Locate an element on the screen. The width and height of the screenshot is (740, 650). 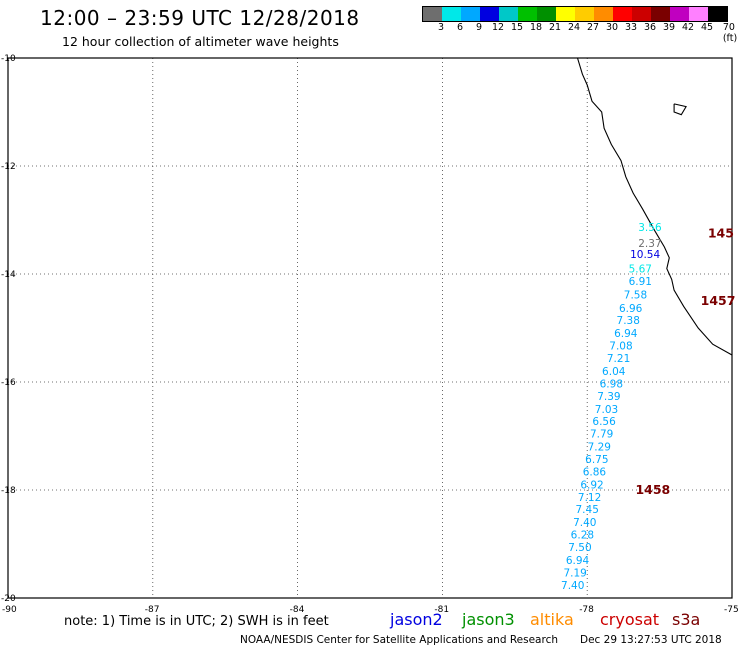
colorbar-label: 12 is located at coordinates (498, 27).